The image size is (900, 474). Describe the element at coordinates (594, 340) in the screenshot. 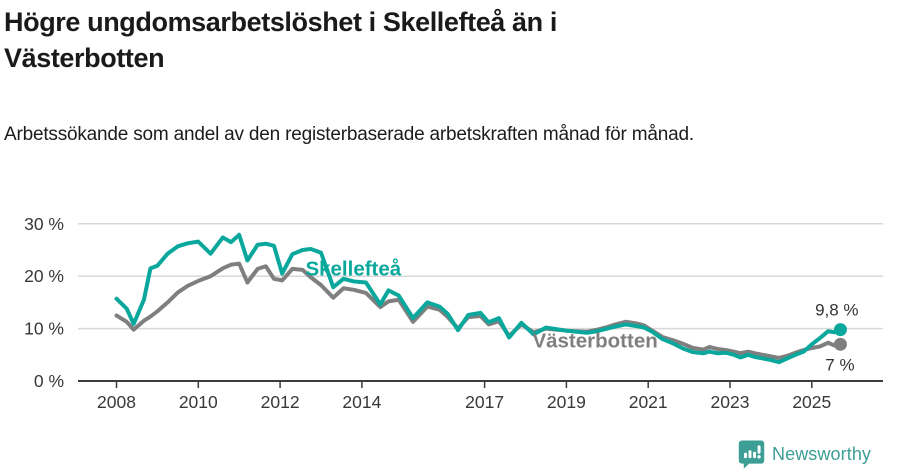

I see `annotation-v-sterbotten: Västerbotten` at that location.